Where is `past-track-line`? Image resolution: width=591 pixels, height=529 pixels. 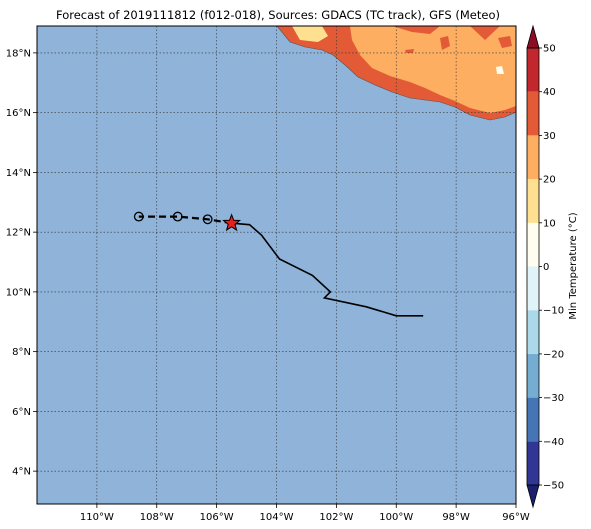 past-track-line is located at coordinates (327, 269).